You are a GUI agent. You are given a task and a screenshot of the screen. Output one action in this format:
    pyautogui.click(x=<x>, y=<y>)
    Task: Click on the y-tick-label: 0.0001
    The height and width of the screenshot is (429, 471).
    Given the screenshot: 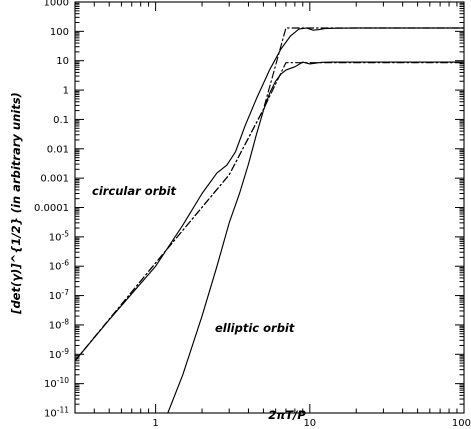 What is the action you would take?
    pyautogui.click(x=51, y=208)
    